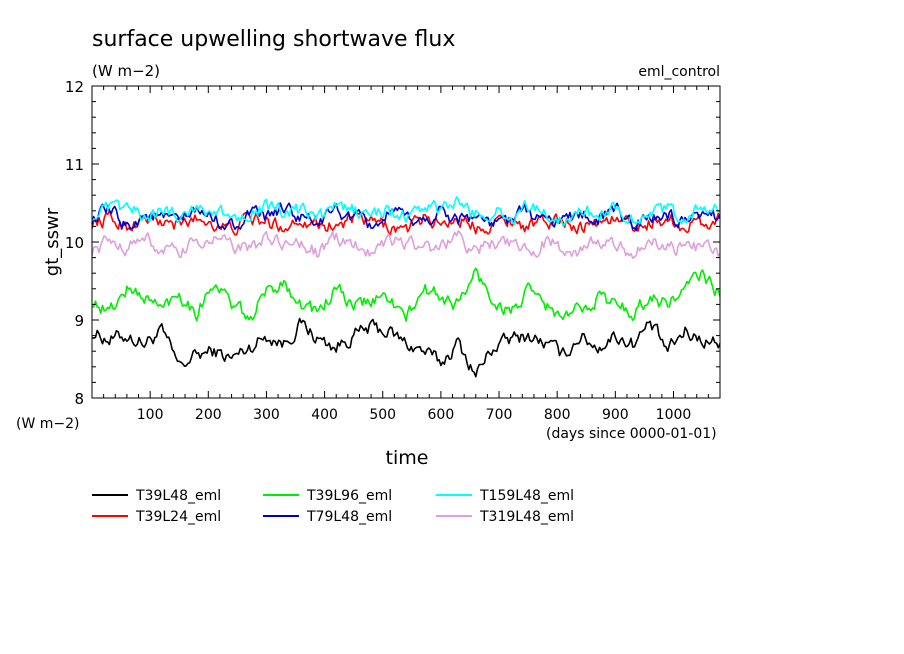  Describe the element at coordinates (679, 72) in the screenshot. I see `run-label: eml_control` at that location.